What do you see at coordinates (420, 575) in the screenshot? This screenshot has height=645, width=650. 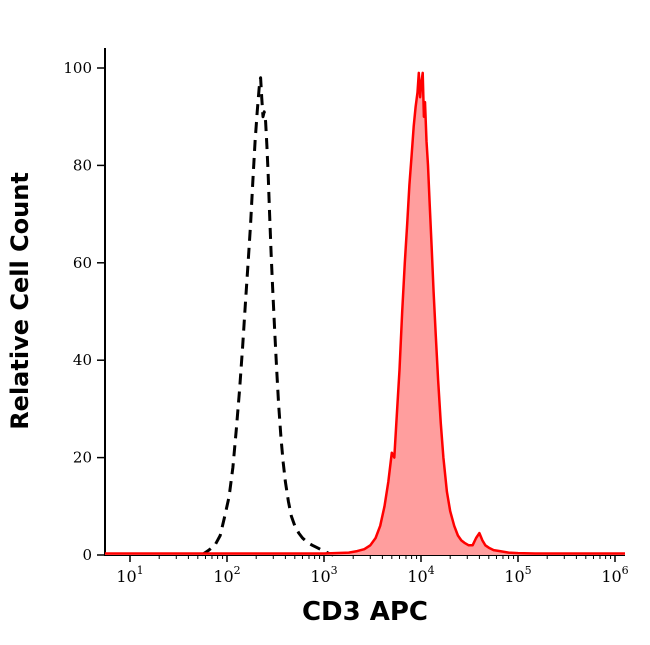 I see `x-tick-label: 10⁴` at bounding box center [420, 575].